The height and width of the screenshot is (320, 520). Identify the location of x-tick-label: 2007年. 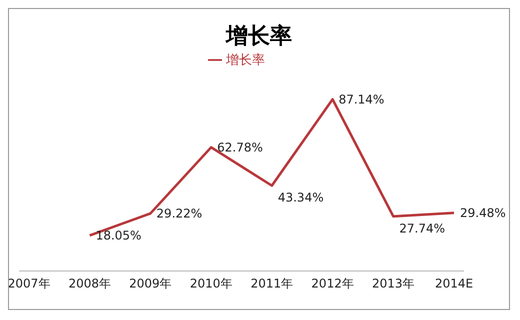
(29, 283).